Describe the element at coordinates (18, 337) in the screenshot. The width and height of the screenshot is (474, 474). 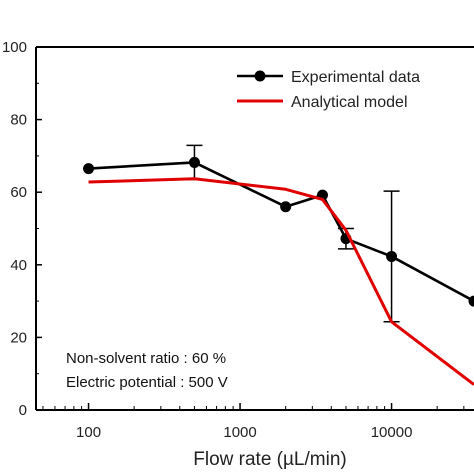
I see `y-tick-label: 20` at that location.